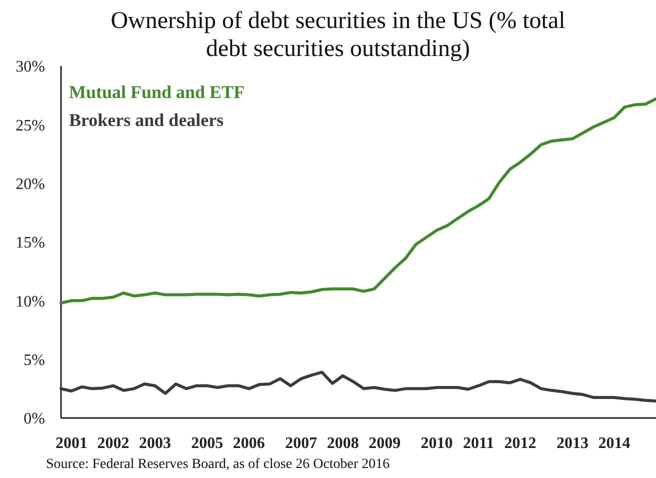 The width and height of the screenshot is (656, 478). I want to click on x-tick-label: 2001, so click(71, 443).